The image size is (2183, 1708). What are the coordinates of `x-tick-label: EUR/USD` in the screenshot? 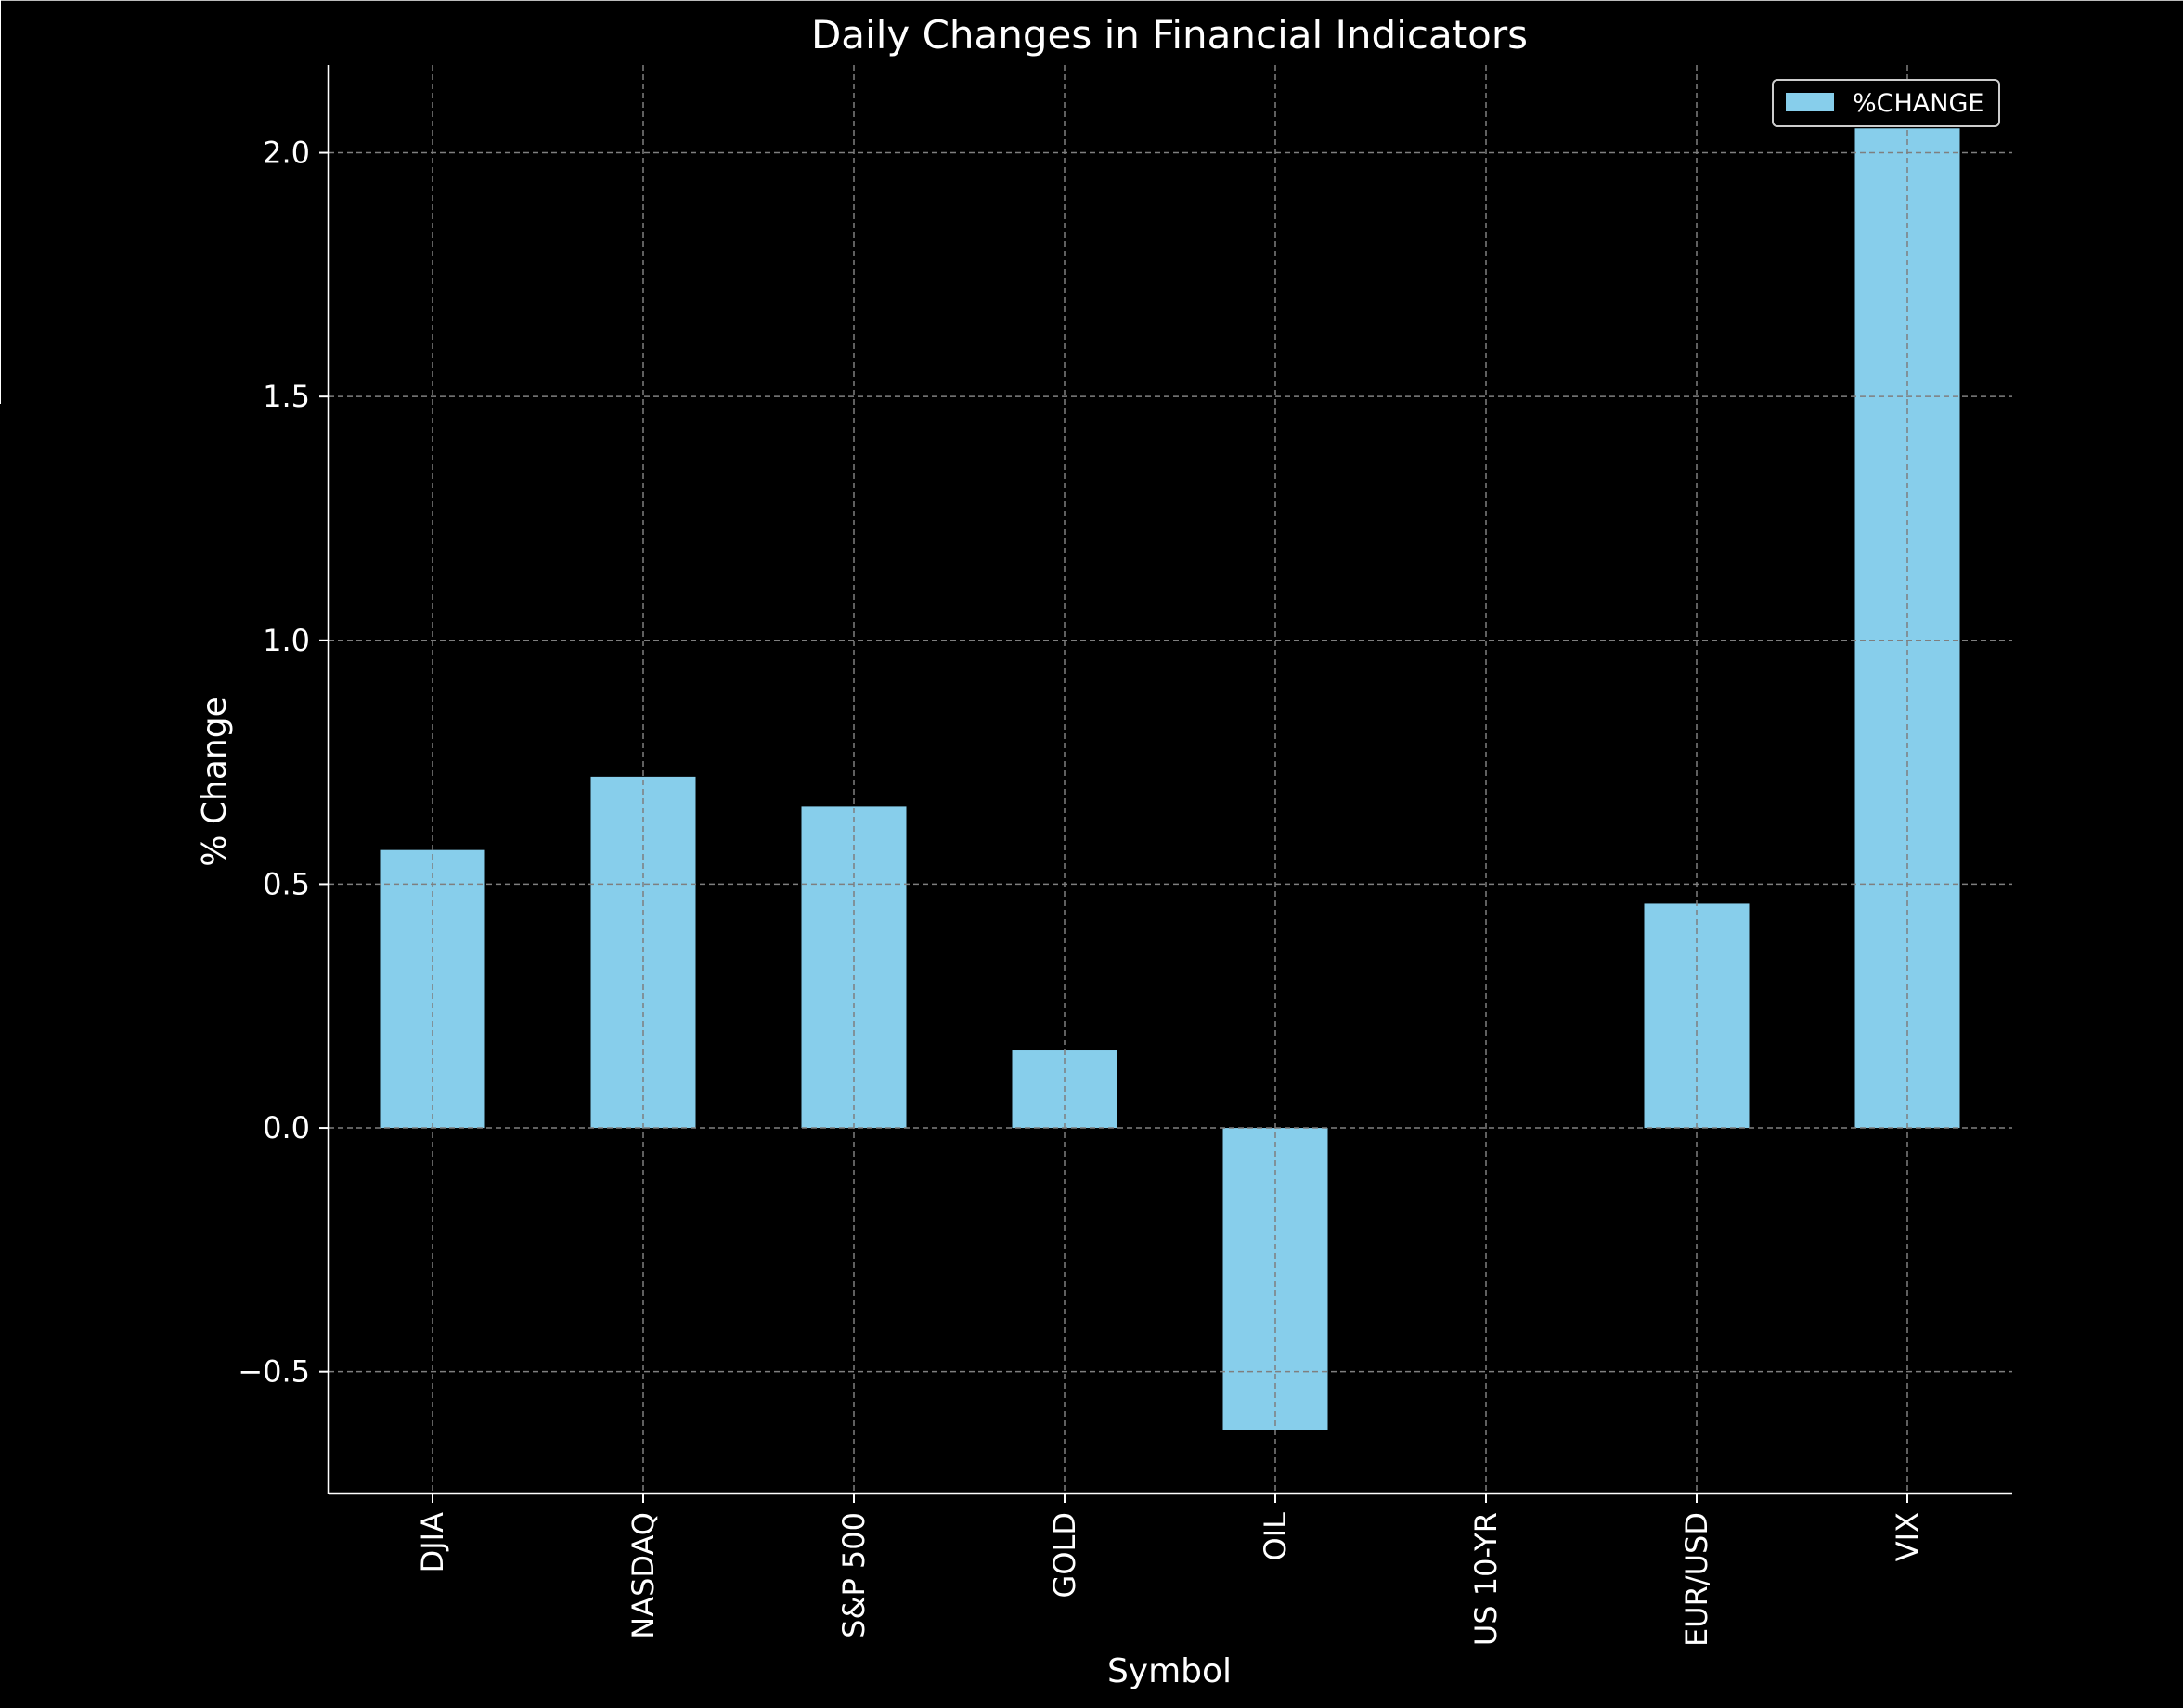 It's located at (1696, 1579).